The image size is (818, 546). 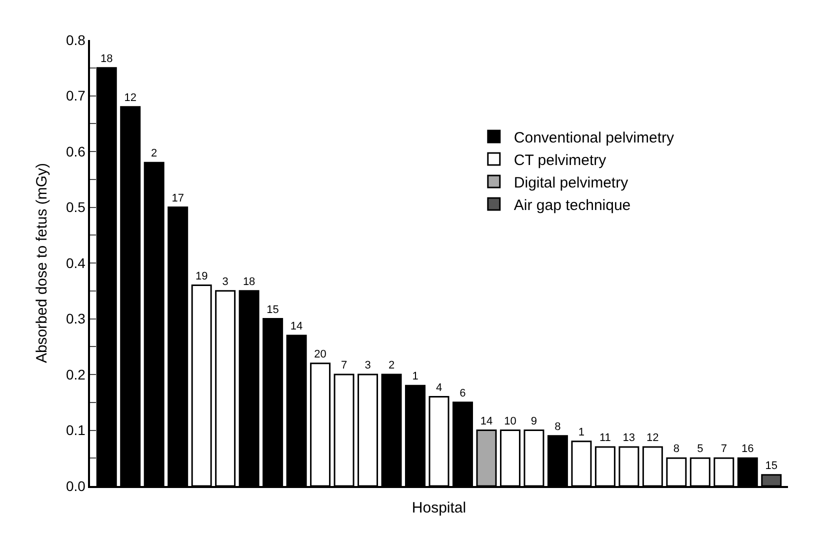 I want to click on legend-label: CT pelvimetry, so click(x=560, y=160).